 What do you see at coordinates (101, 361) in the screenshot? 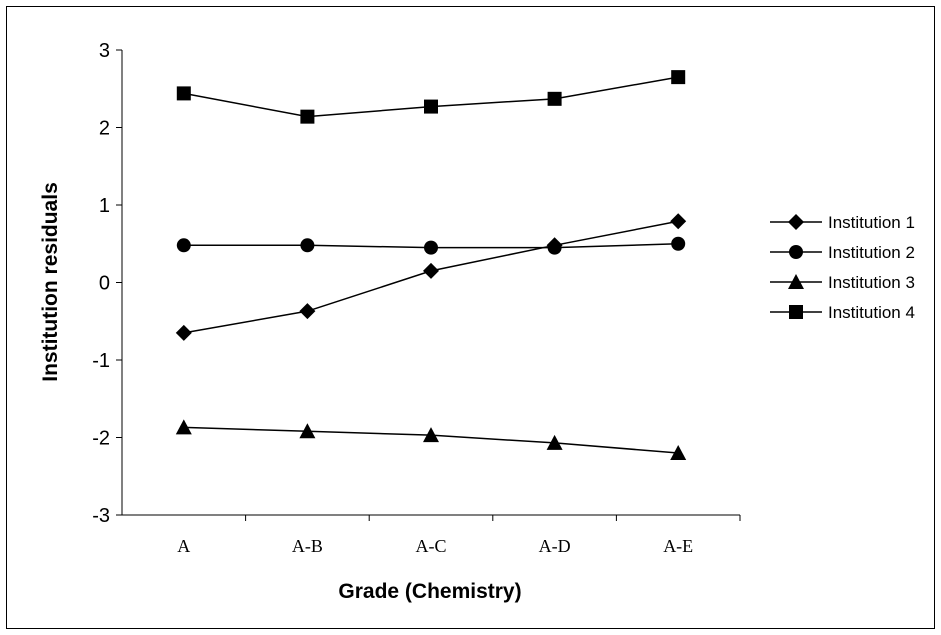
I see `y-tick-label: -1` at bounding box center [101, 361].